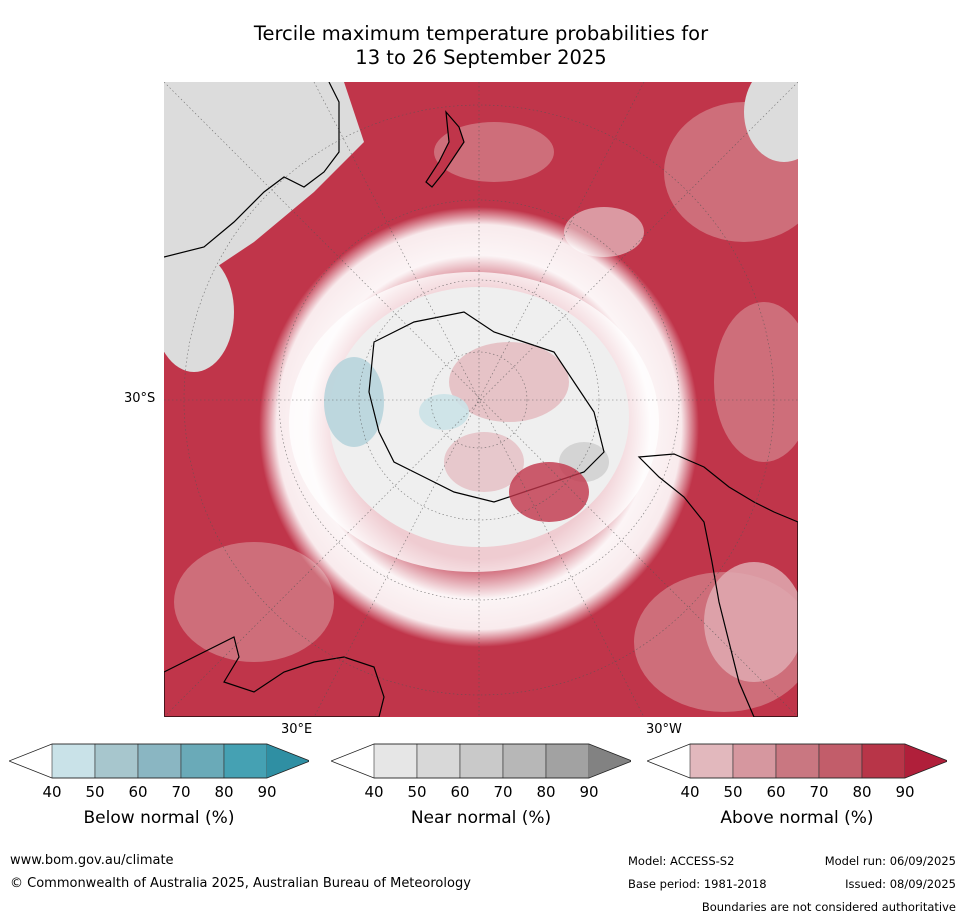  What do you see at coordinates (417, 792) in the screenshot?
I see `colorbar-near-normal-tick-50: 50` at bounding box center [417, 792].